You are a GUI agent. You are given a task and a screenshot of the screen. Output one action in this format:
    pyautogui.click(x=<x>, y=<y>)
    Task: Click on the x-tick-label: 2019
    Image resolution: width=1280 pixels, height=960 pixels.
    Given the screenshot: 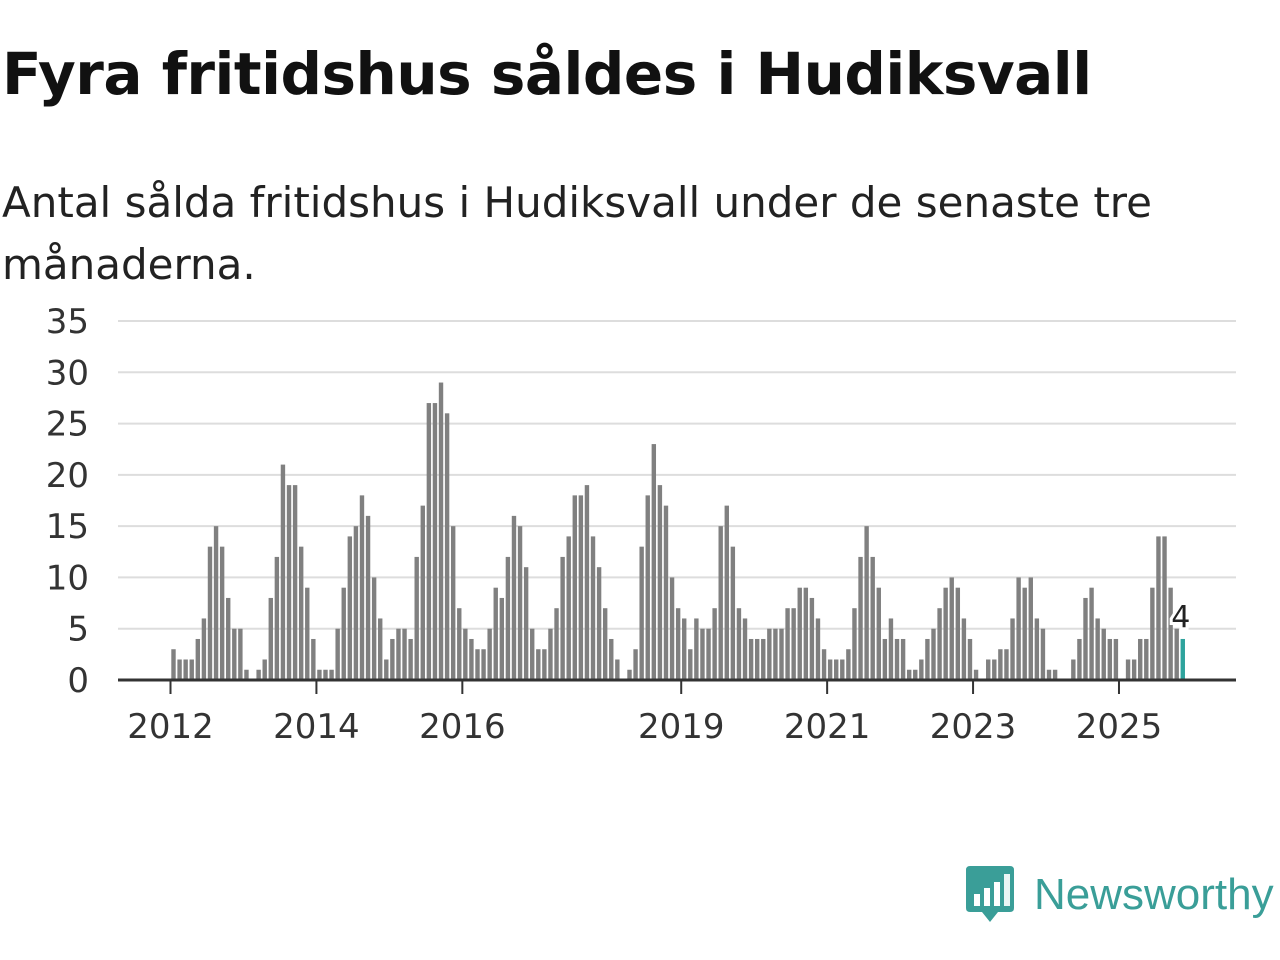 What is the action you would take?
    pyautogui.click(x=681, y=727)
    